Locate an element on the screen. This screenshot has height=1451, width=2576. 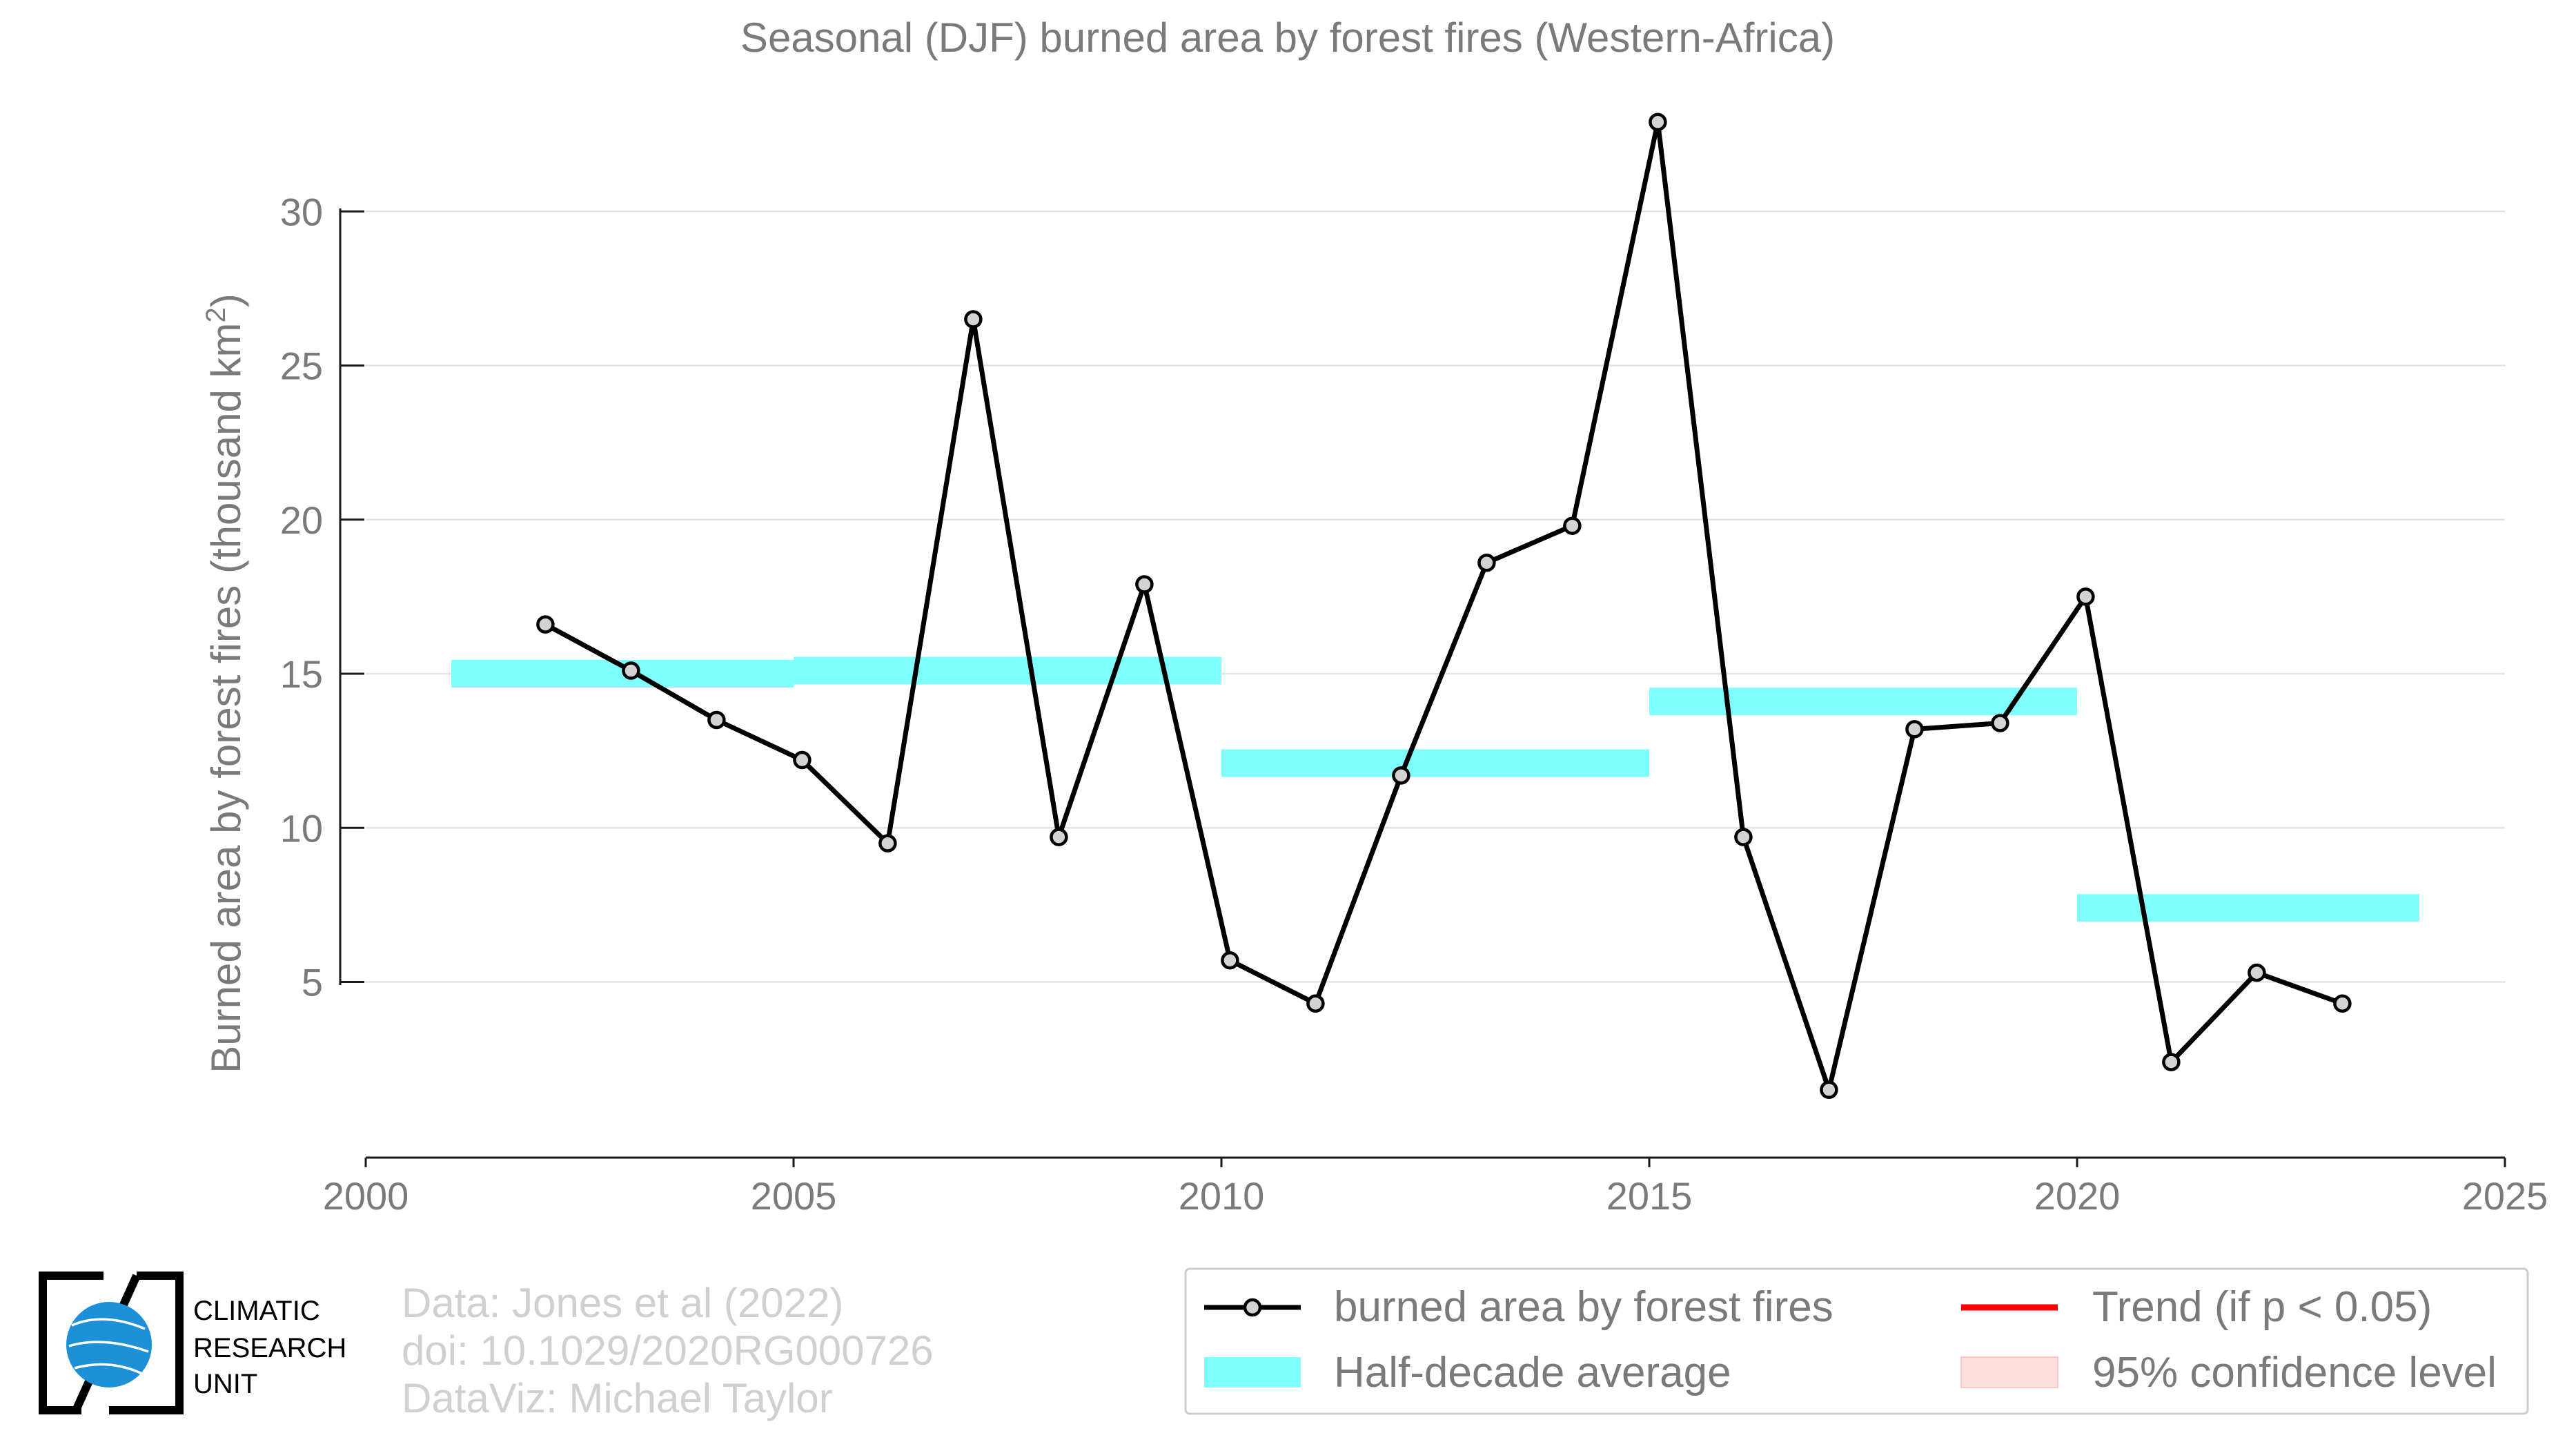
logo-line-2: RESEARCH is located at coordinates (269, 1348).